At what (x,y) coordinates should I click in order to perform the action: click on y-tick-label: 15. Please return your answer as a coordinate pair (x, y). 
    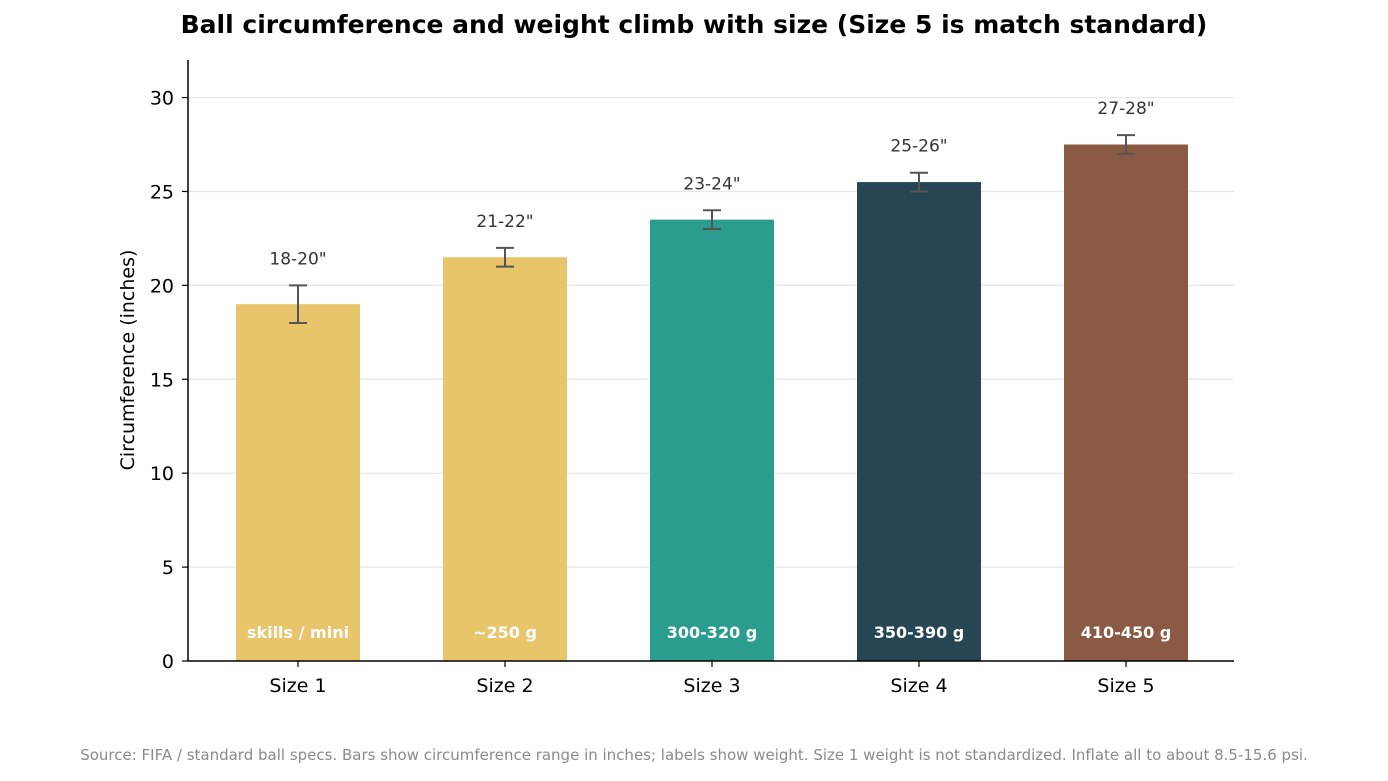
    Looking at the image, I should click on (162, 380).